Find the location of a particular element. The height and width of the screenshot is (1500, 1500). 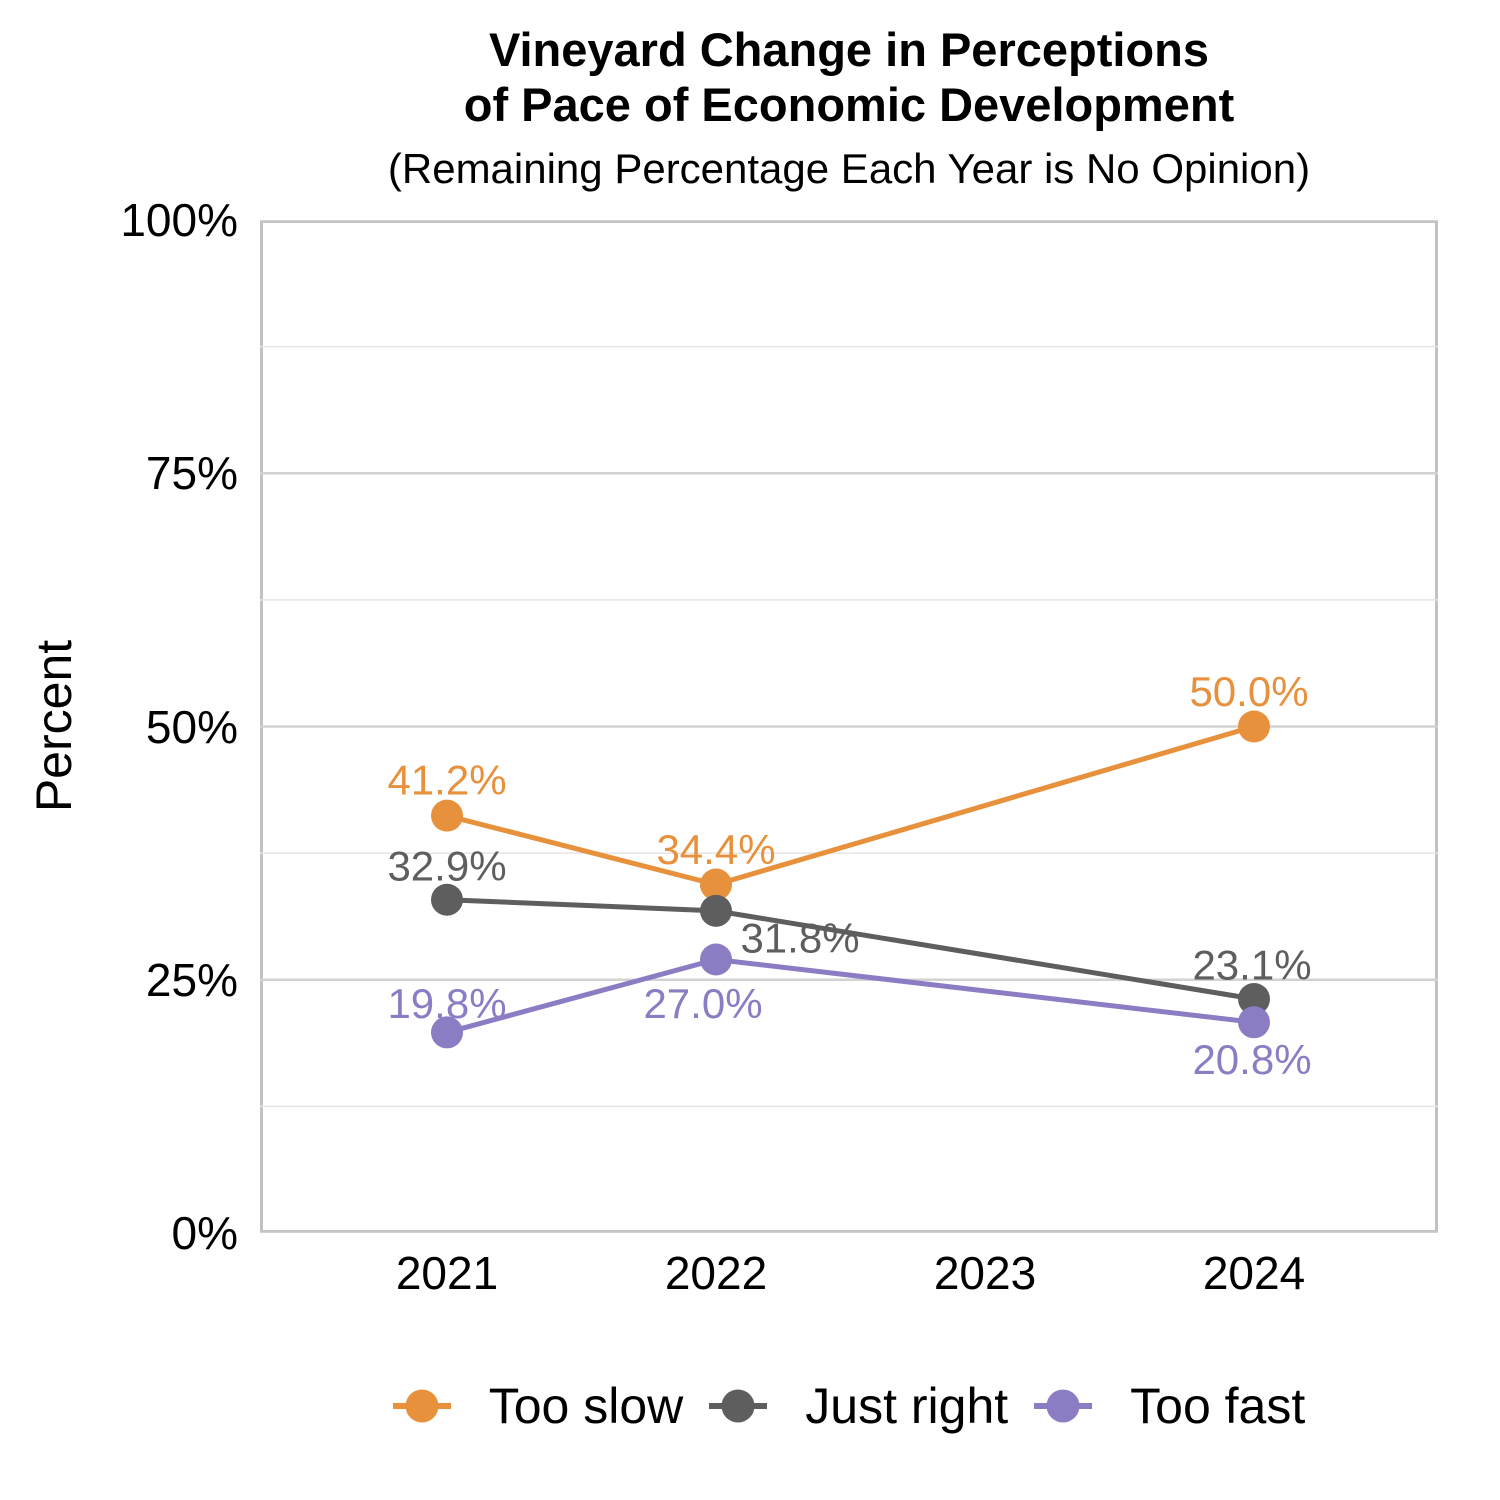

legend-label: Just right is located at coordinates (907, 1406).